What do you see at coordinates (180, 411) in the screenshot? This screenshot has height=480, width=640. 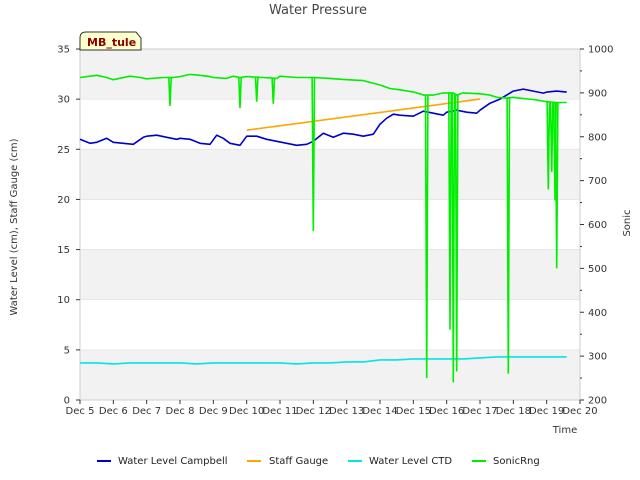 I see `x-tick-label: Dec 8` at bounding box center [180, 411].